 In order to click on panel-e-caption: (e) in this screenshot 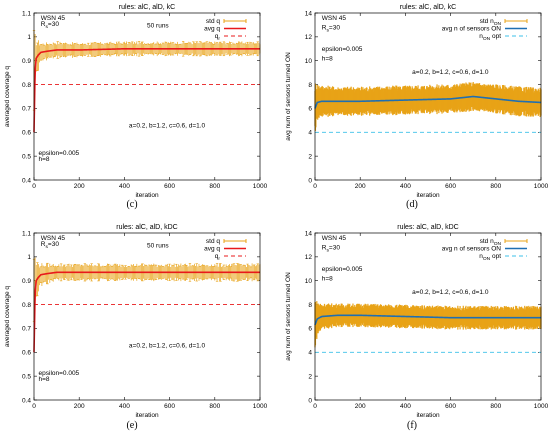, I will do `click(132, 425)`.